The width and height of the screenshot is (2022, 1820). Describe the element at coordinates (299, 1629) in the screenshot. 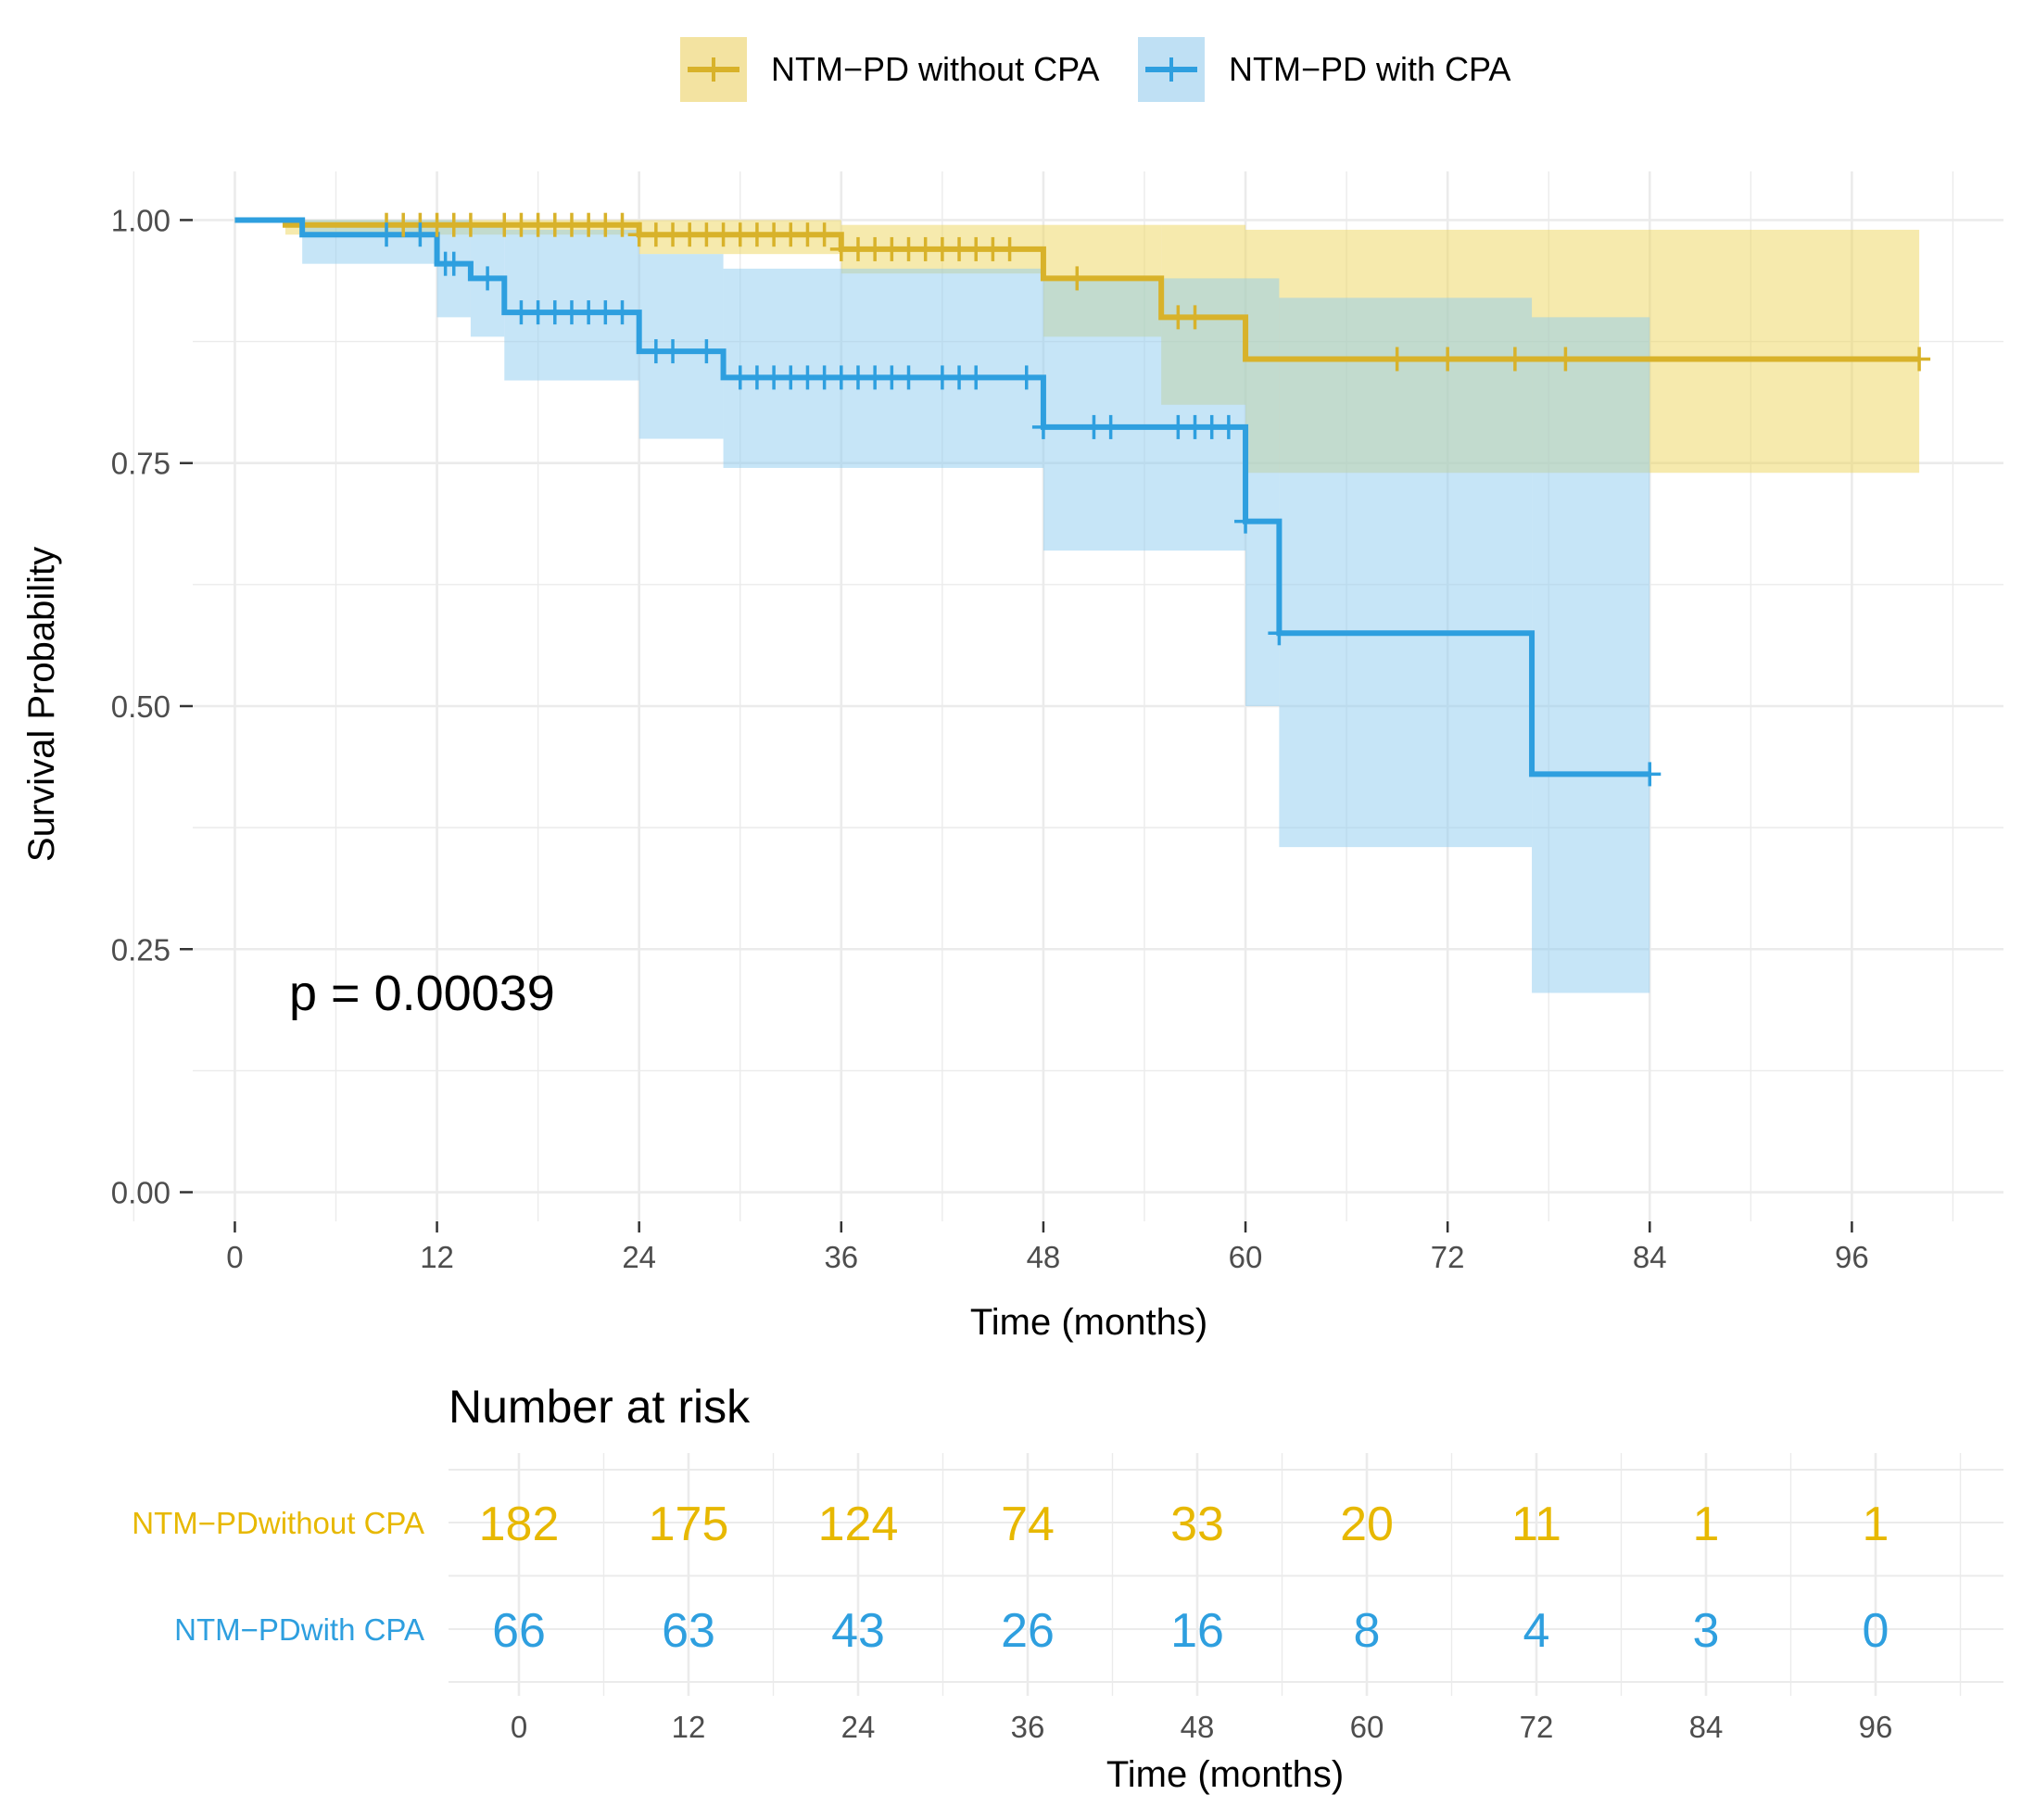

I see `risk-row-label: NTM−PDwith CPA` at that location.